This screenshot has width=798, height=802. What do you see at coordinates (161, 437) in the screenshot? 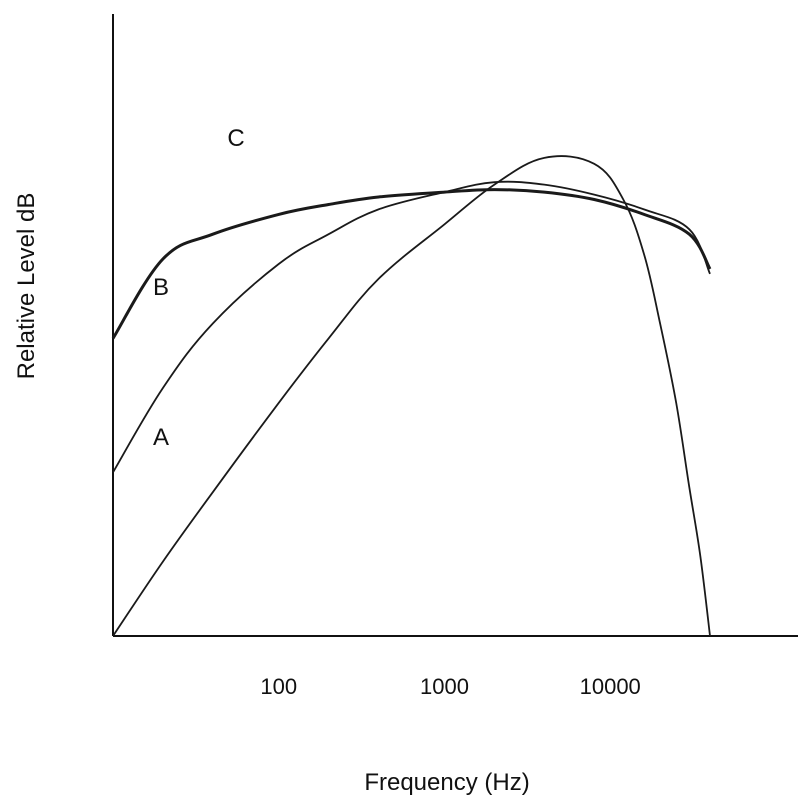
I see `series-a-label: A` at bounding box center [161, 437].